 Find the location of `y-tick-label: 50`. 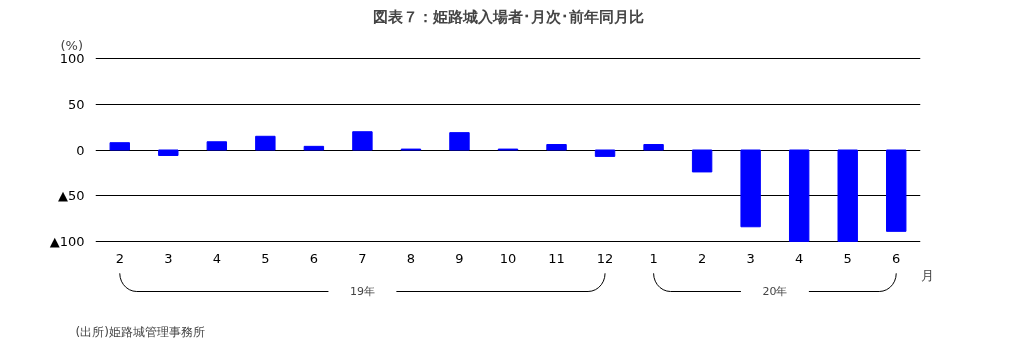

y-tick-label: 50 is located at coordinates (76, 104).